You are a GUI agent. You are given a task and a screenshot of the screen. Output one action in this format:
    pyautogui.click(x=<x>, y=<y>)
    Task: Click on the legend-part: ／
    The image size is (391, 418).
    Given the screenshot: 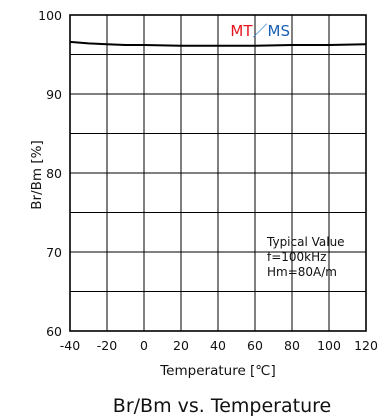 What is the action you would take?
    pyautogui.click(x=260, y=31)
    